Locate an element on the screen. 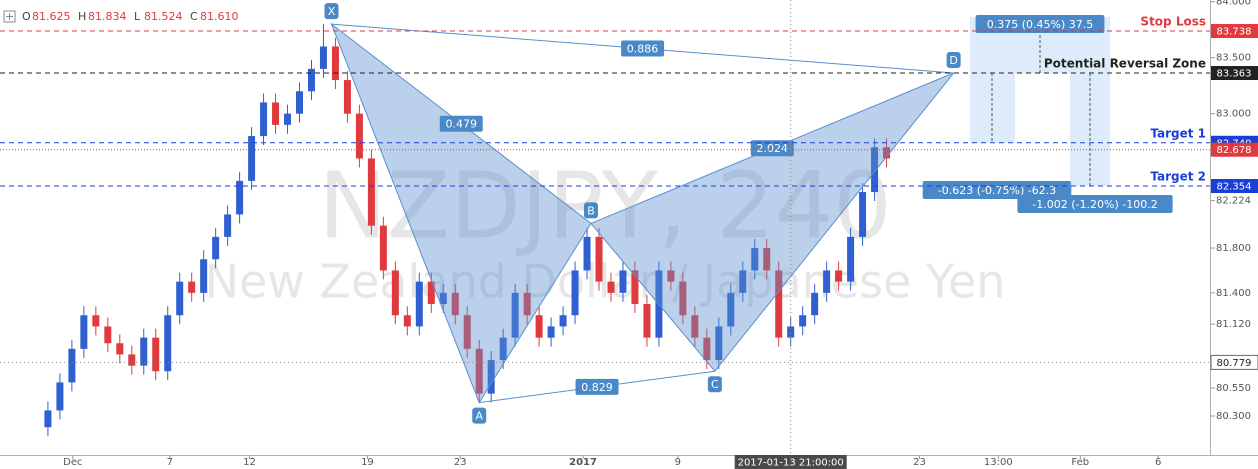 Image resolution: width=1258 pixels, height=469 pixels. pattern-point-label: A is located at coordinates (479, 416).